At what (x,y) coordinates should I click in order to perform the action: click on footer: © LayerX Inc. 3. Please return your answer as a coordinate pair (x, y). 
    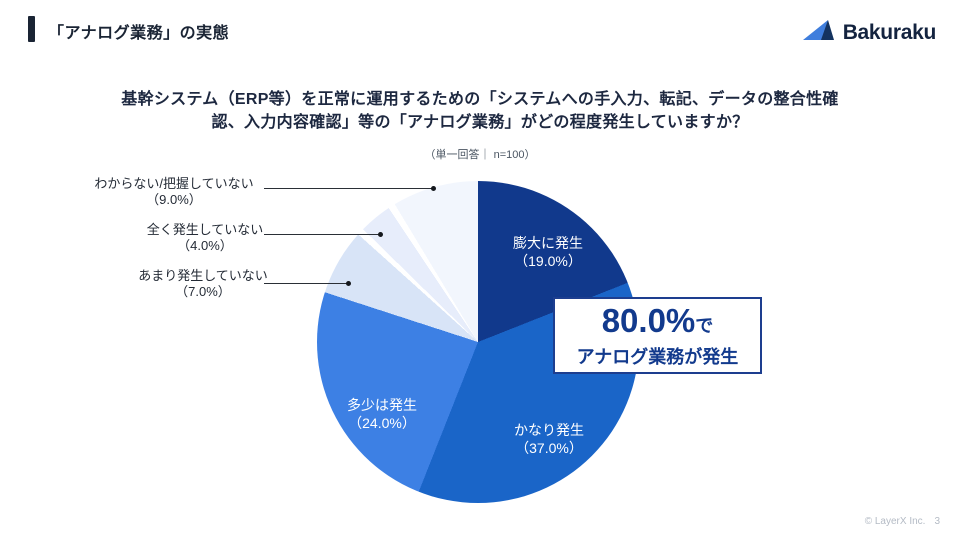
    Looking at the image, I should click on (902, 521).